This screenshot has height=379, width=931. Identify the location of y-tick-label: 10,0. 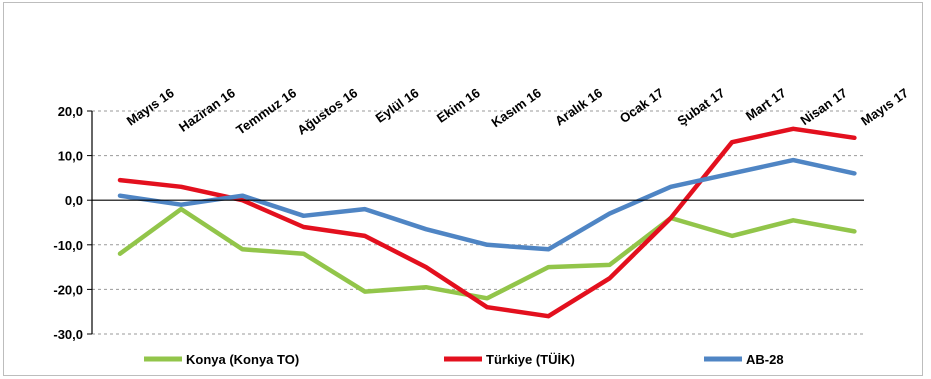
(70, 156).